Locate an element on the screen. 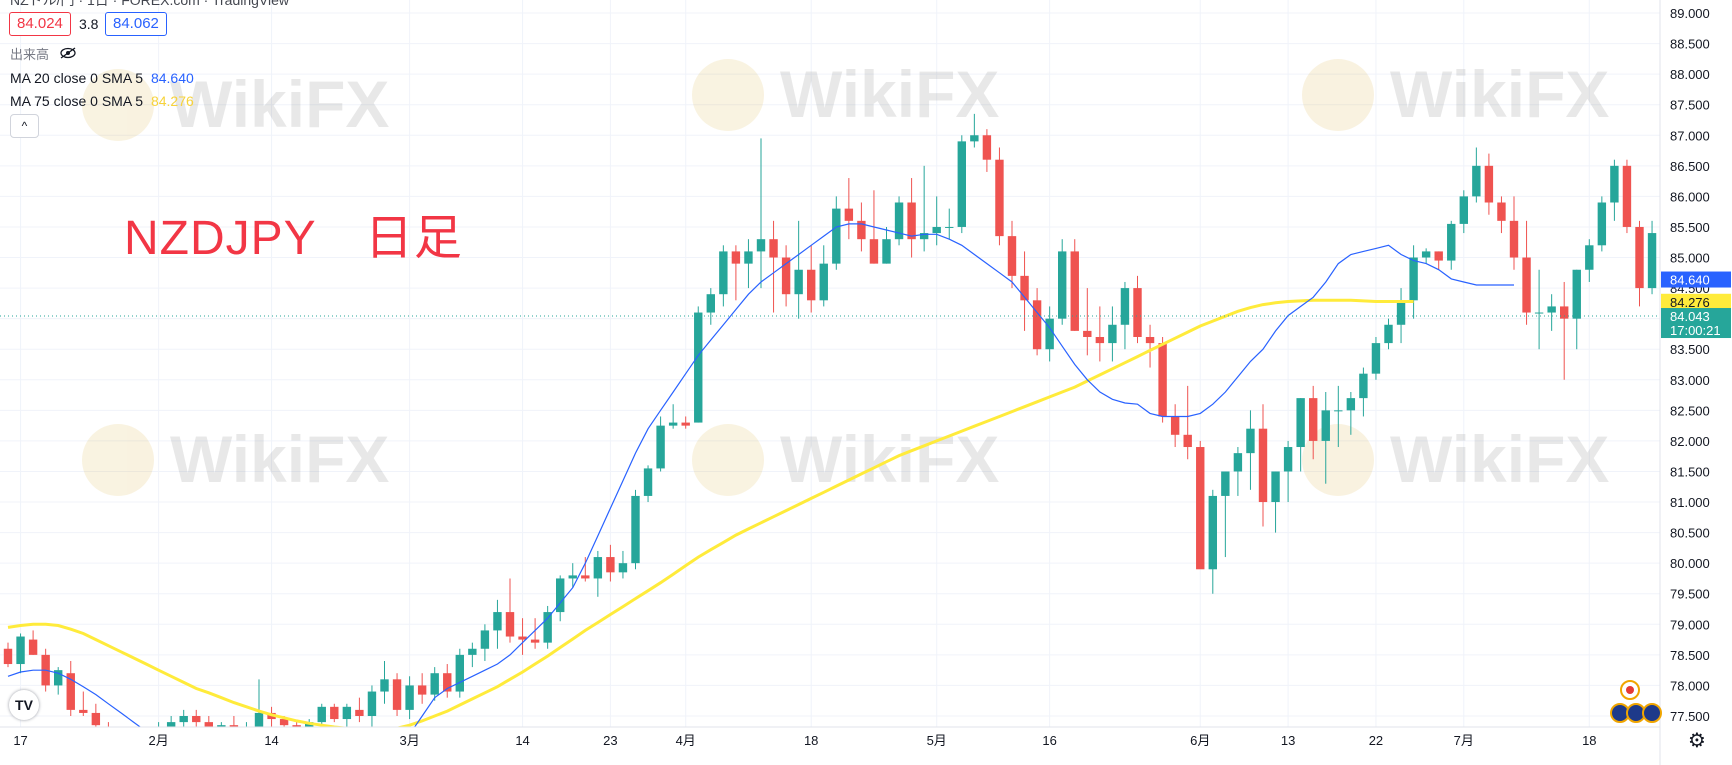  volume-legend: 出来高 is located at coordinates (43, 53).